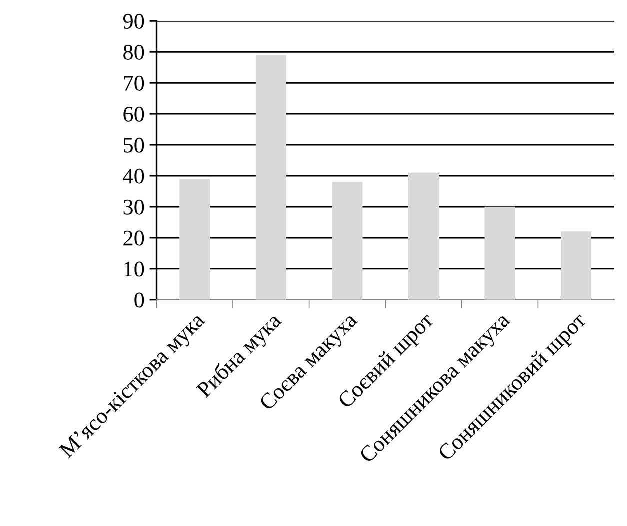 The width and height of the screenshot is (627, 526). I want to click on y-tick-label: 10, so click(134, 269).